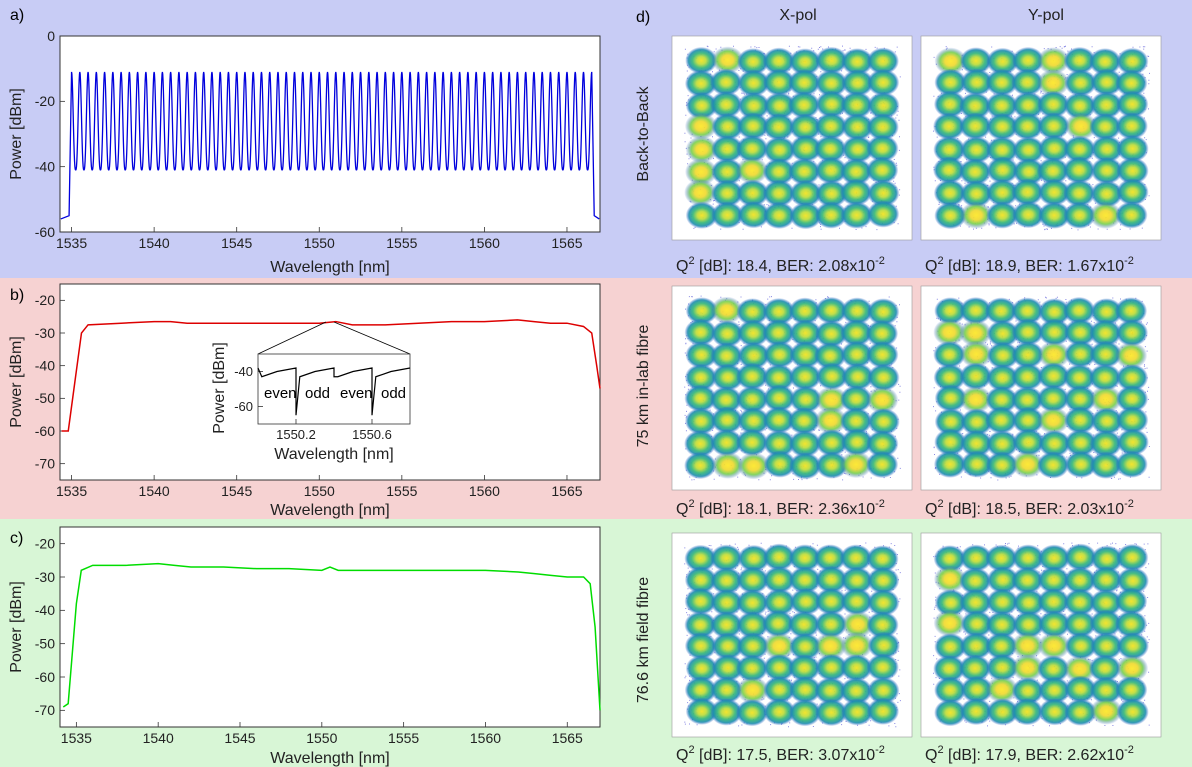 This screenshot has width=1192, height=767. Describe the element at coordinates (319, 243) in the screenshot. I see `x-tick-label: 1550` at that location.